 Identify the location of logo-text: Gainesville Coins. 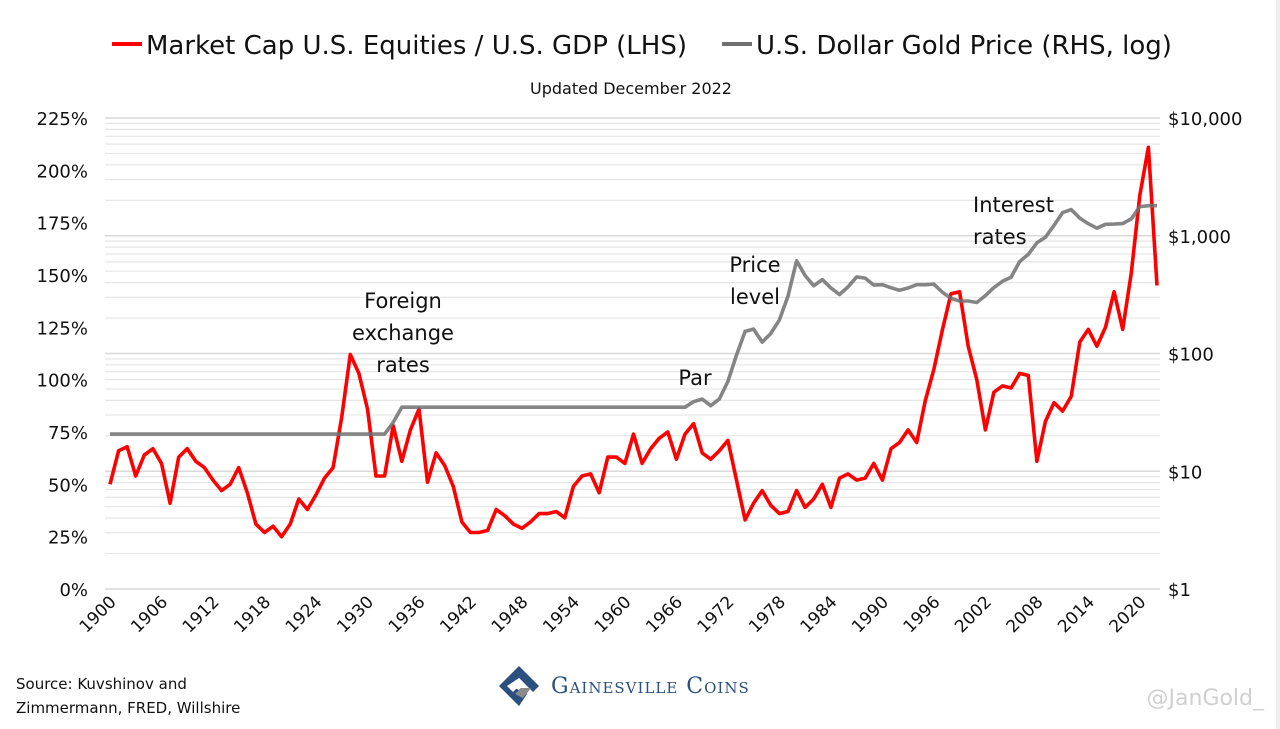
(650, 686).